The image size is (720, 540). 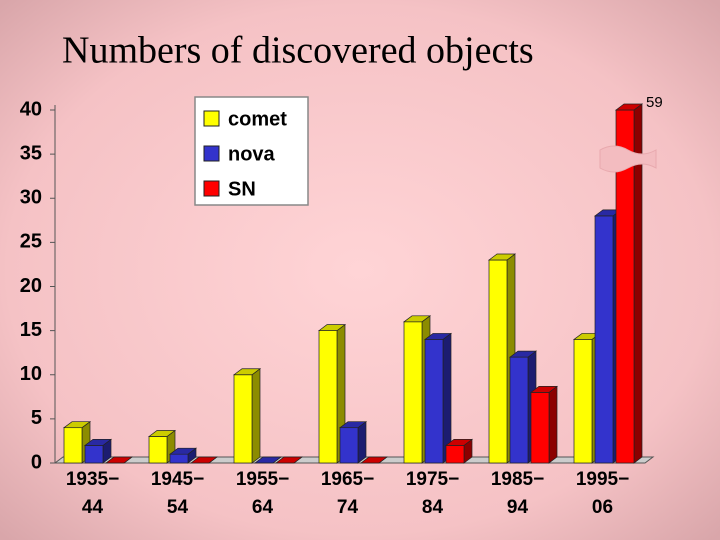 What do you see at coordinates (518, 507) in the screenshot?
I see `x-tick-label: 94` at bounding box center [518, 507].